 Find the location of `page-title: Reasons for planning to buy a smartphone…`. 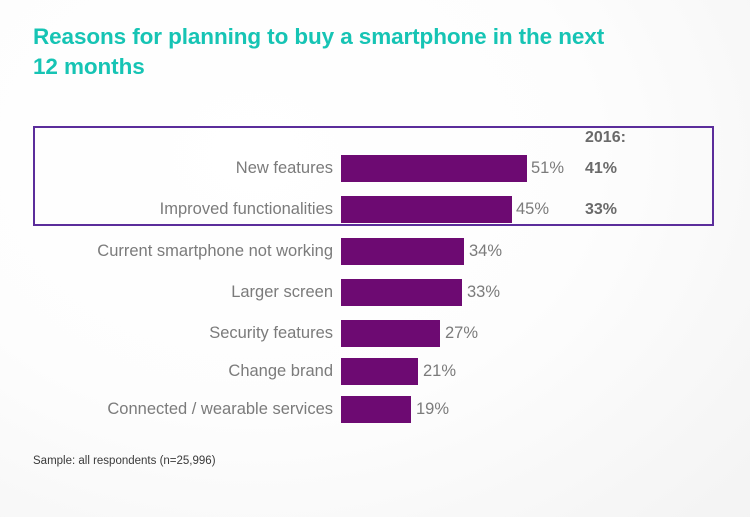

page-title: Reasons for planning to buy a smartphone… is located at coordinates (319, 51).